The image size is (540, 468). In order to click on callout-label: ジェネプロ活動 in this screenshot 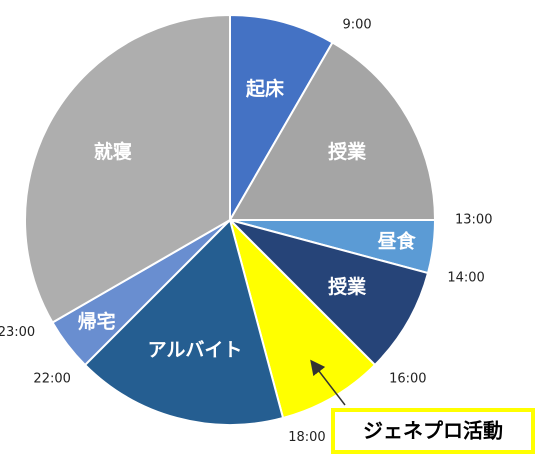, I will do `click(433, 431)`.